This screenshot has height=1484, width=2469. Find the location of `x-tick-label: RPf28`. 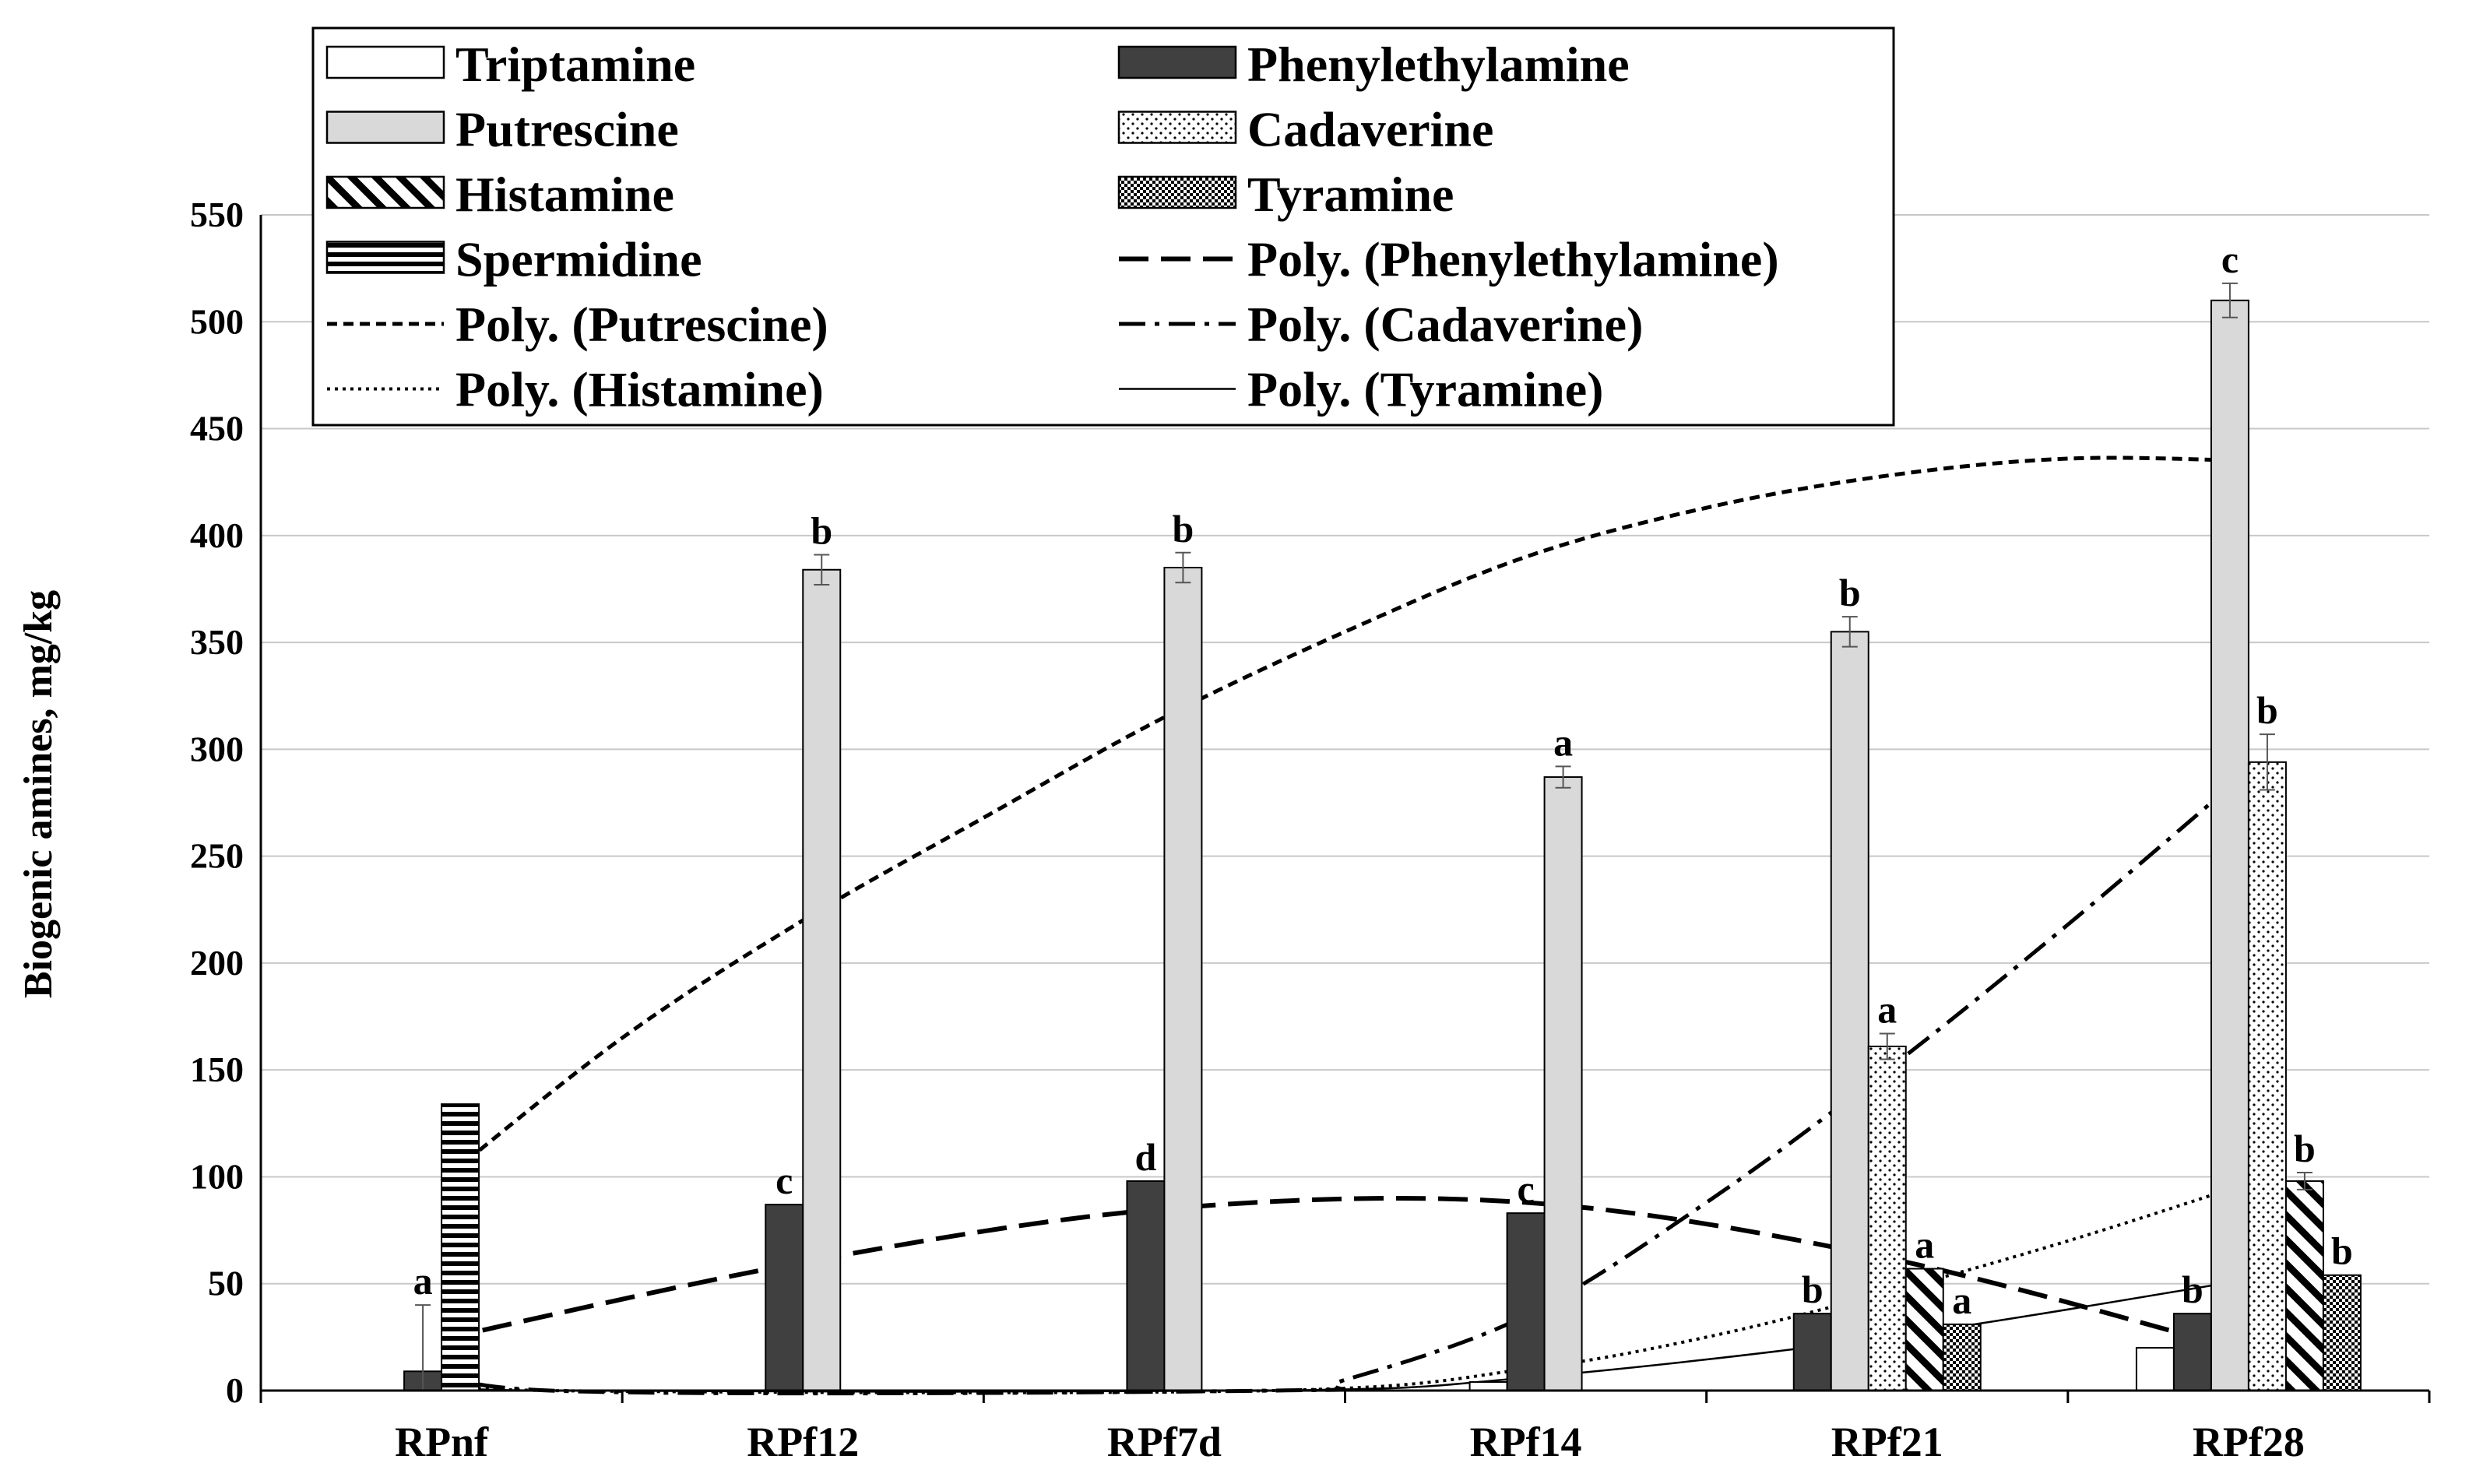

x-tick-label: RPf28 is located at coordinates (2249, 1442).